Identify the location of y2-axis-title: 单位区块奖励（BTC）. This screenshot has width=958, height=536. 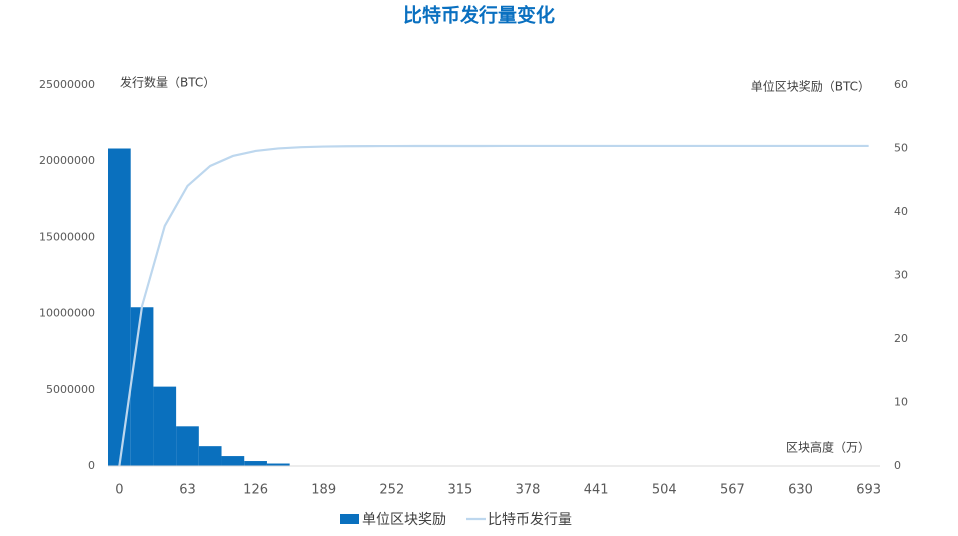
(810, 86).